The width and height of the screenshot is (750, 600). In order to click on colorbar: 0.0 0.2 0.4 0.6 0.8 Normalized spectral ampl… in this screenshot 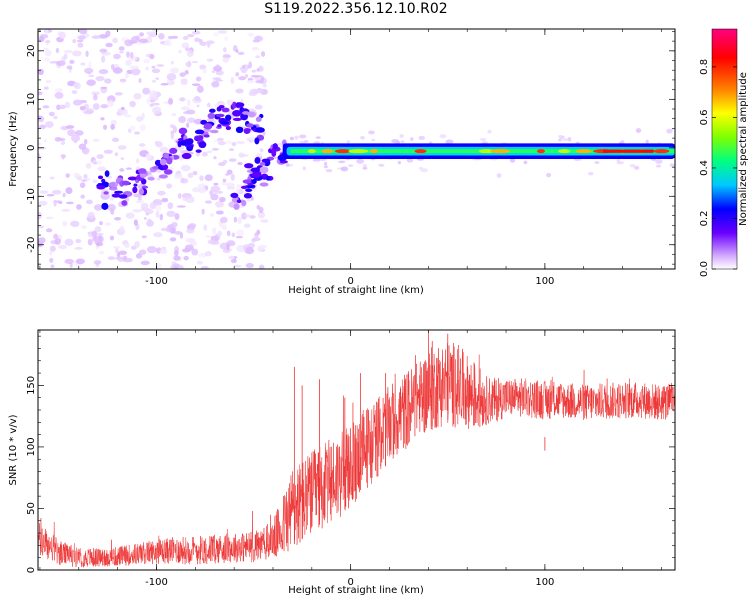, I will do `click(724, 152)`.